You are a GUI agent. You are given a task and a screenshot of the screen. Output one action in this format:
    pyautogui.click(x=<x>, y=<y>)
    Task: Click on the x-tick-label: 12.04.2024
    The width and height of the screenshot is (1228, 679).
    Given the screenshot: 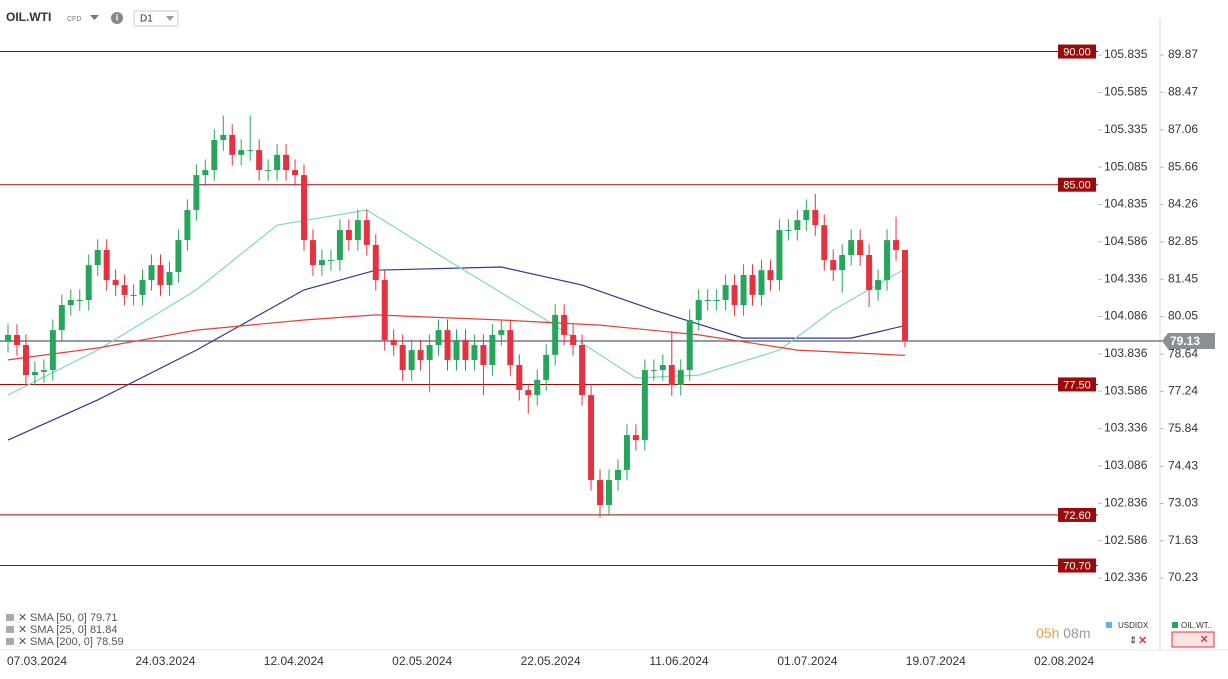 What is the action you would take?
    pyautogui.click(x=294, y=661)
    